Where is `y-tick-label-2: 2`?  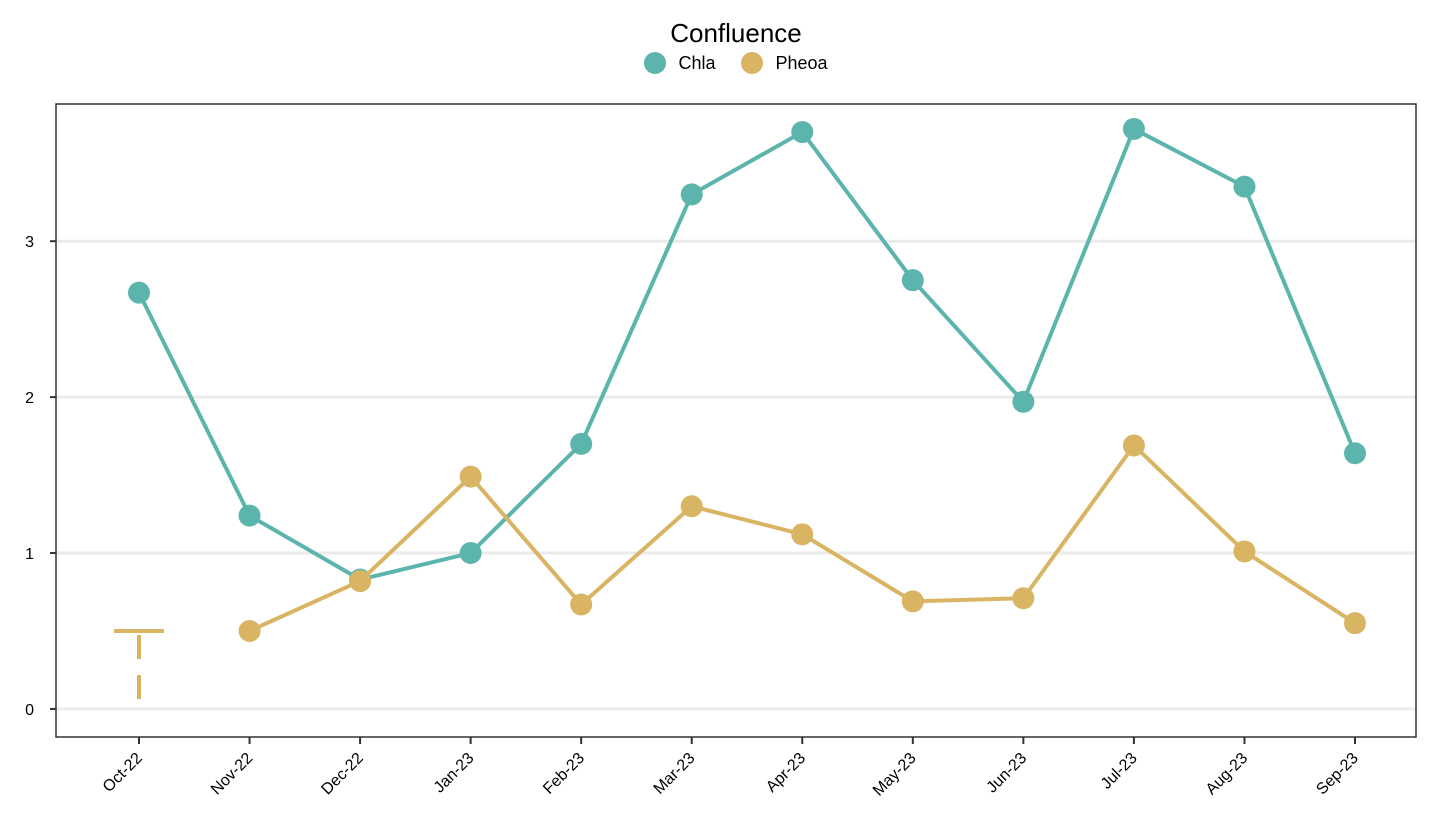 y-tick-label-2: 2 is located at coordinates (29, 398).